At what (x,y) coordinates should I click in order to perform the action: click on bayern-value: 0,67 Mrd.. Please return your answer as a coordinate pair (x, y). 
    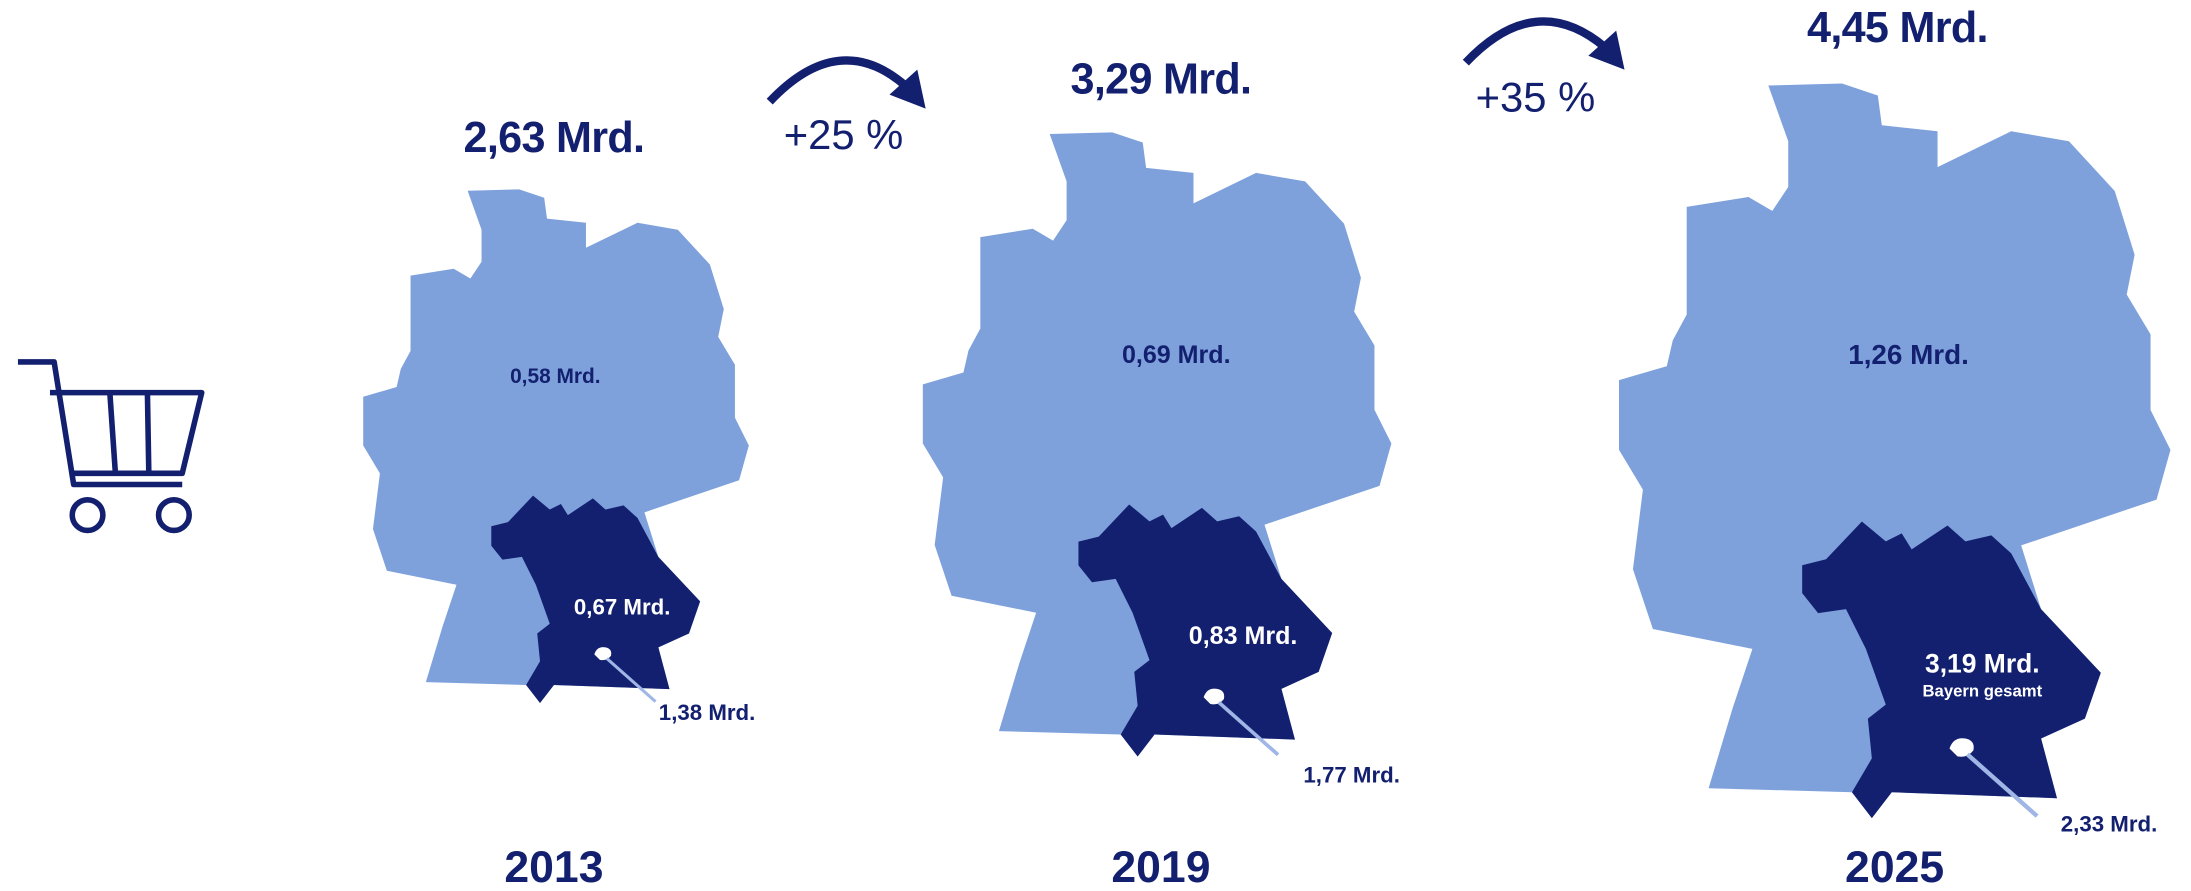
    Looking at the image, I should click on (622, 606).